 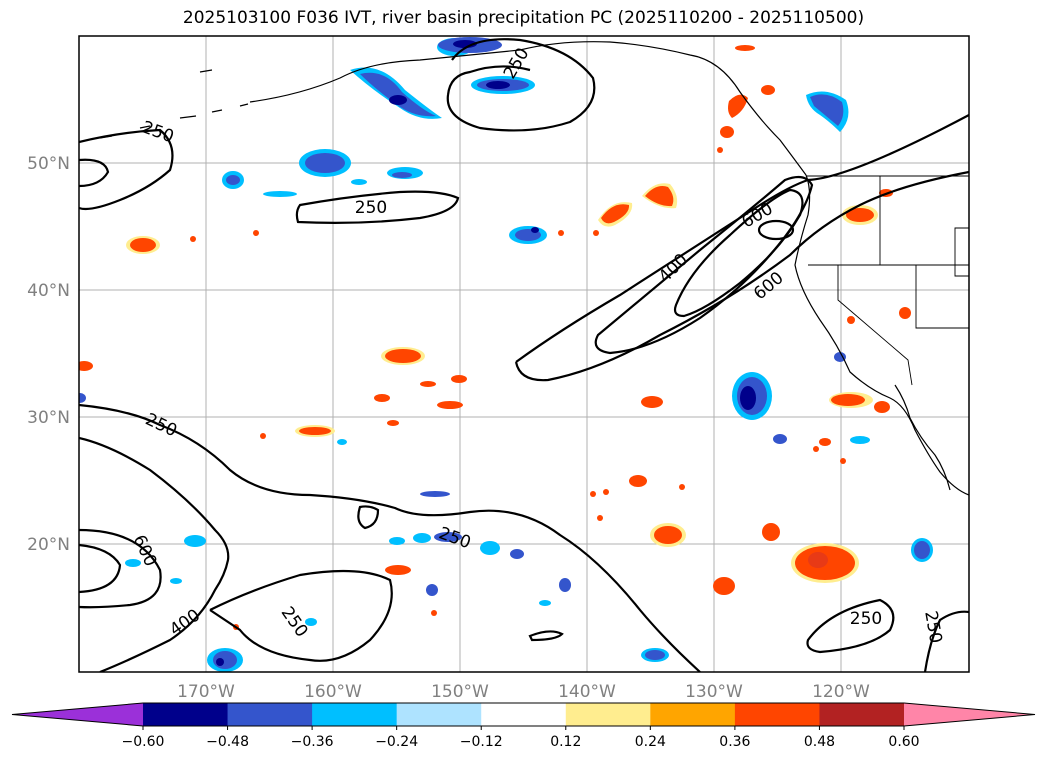 I want to click on contour-250-se, so click(x=850, y=626).